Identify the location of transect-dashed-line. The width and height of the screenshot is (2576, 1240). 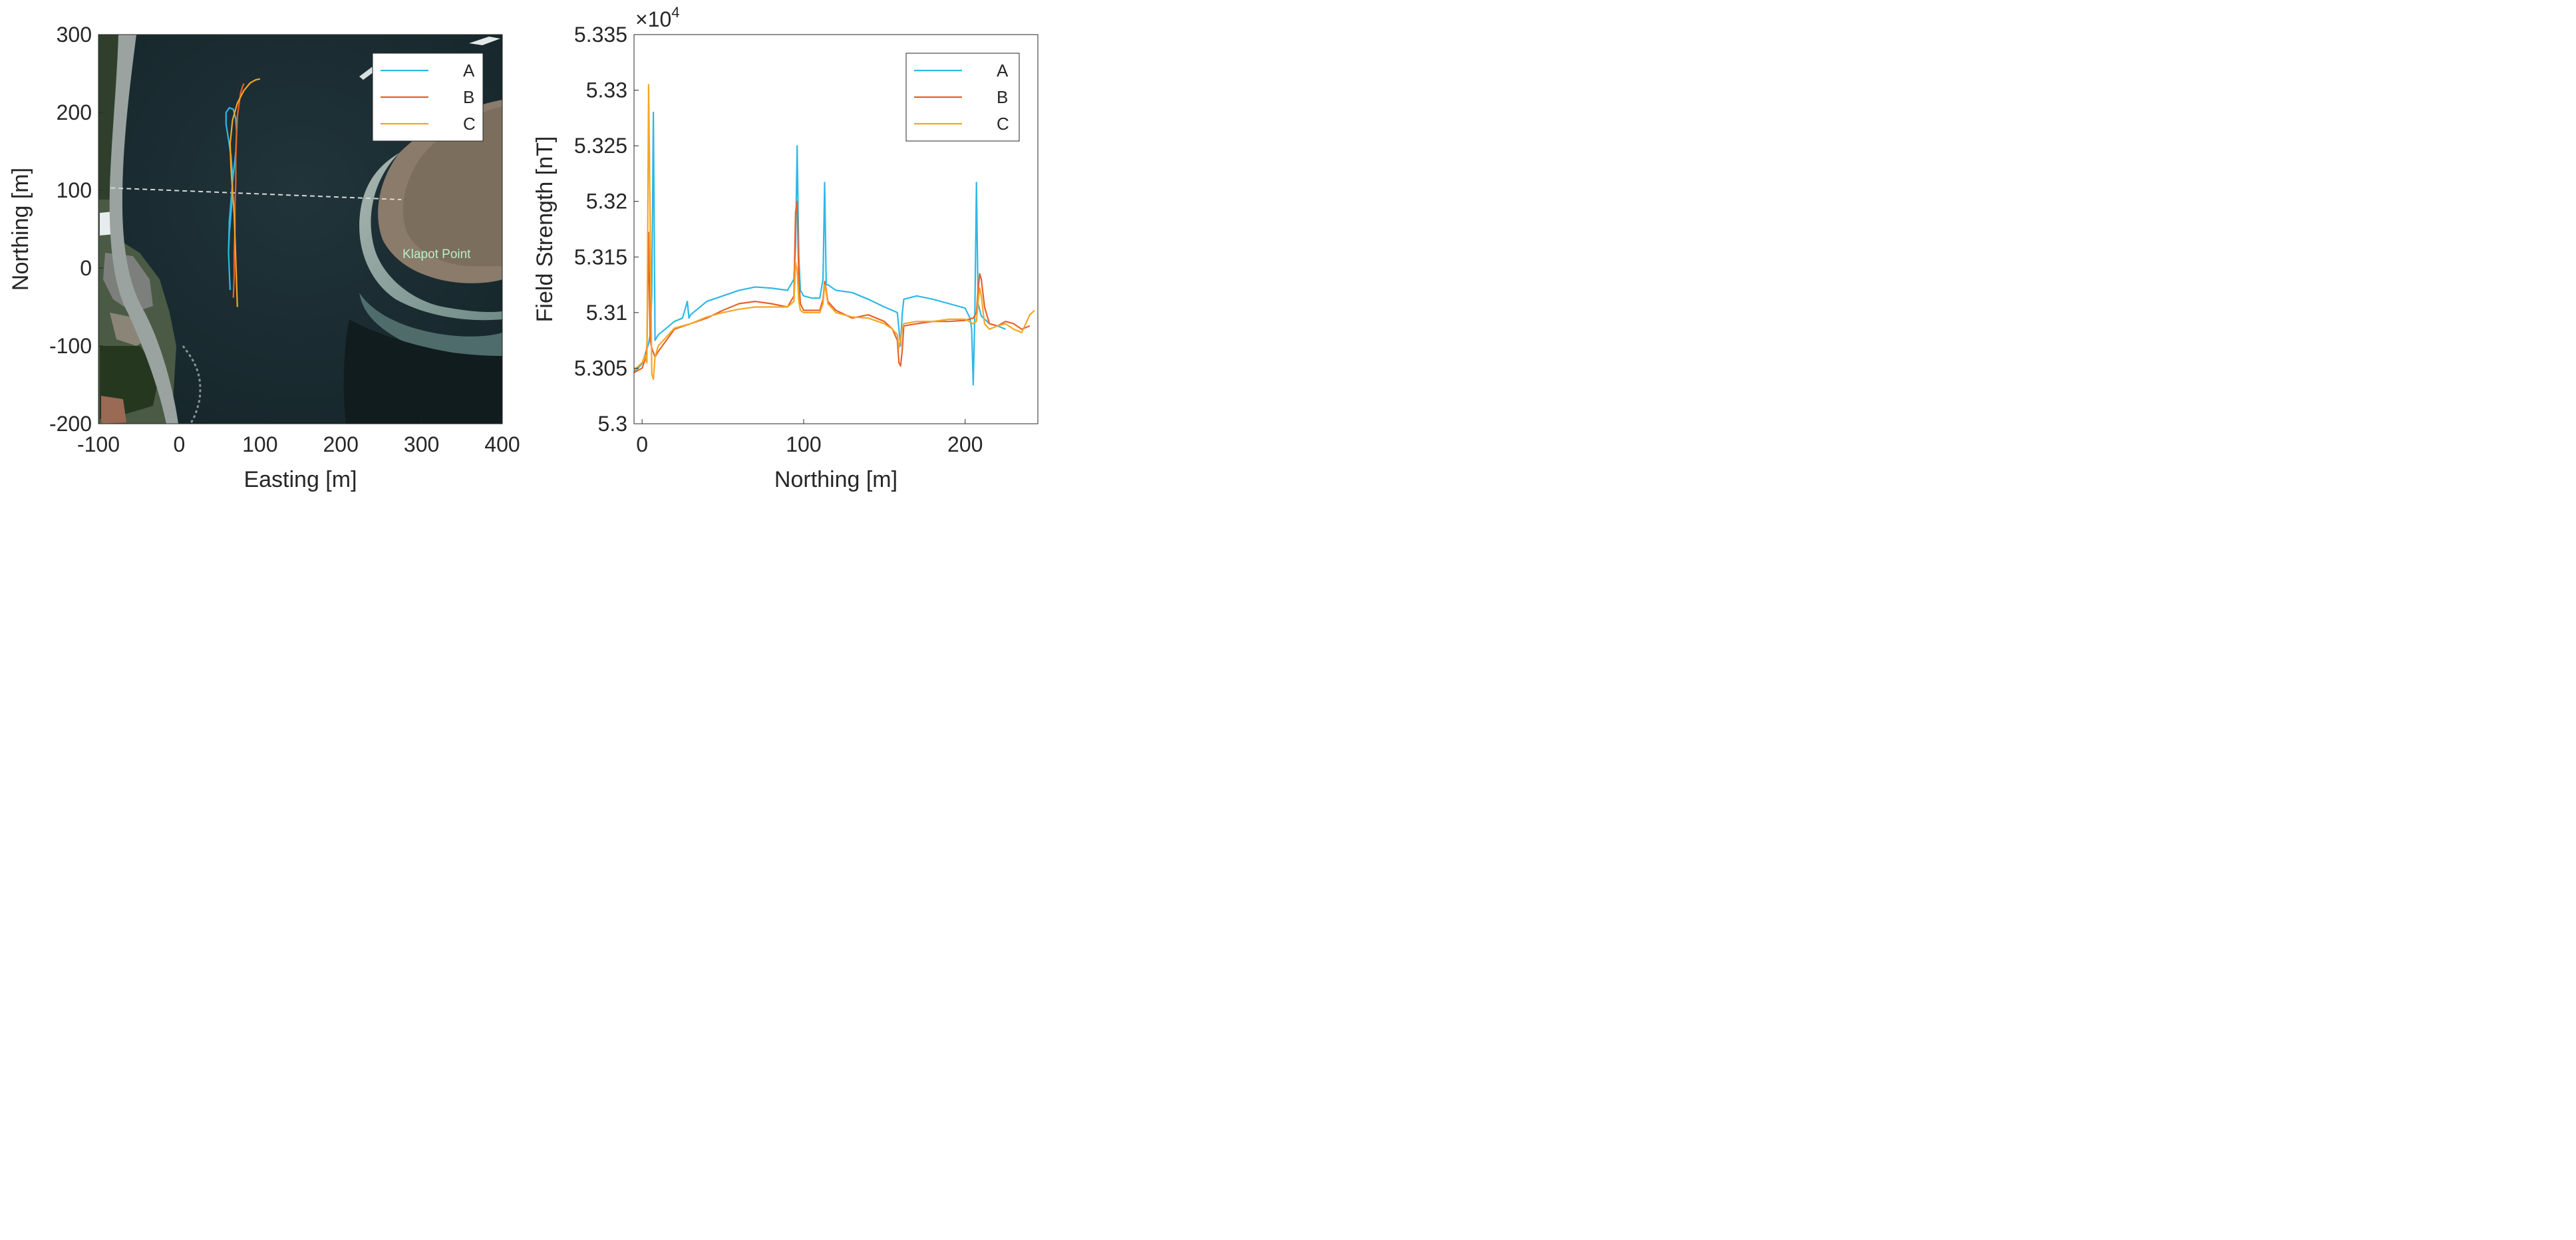
(256, 194).